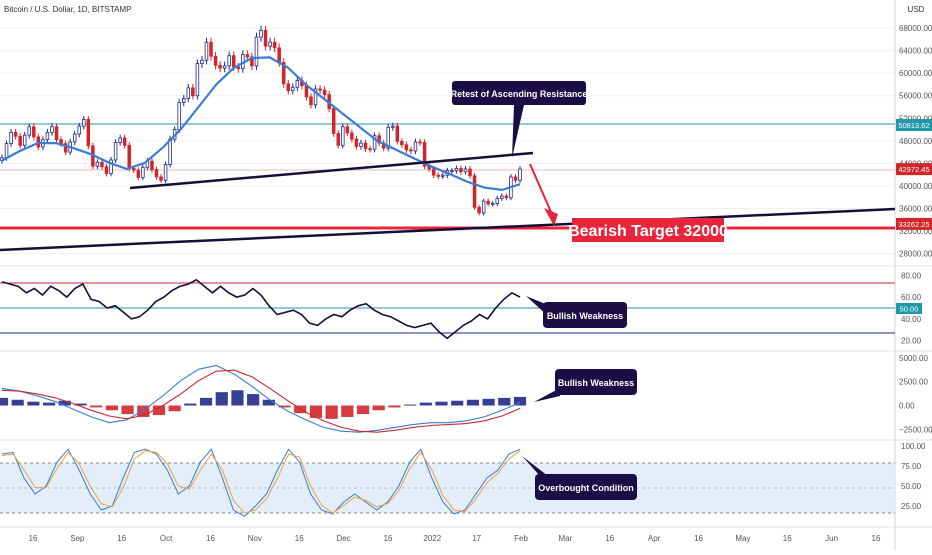 The image size is (932, 555). Describe the element at coordinates (911, 319) in the screenshot. I see `rsi-tick-label: 40.00` at that location.